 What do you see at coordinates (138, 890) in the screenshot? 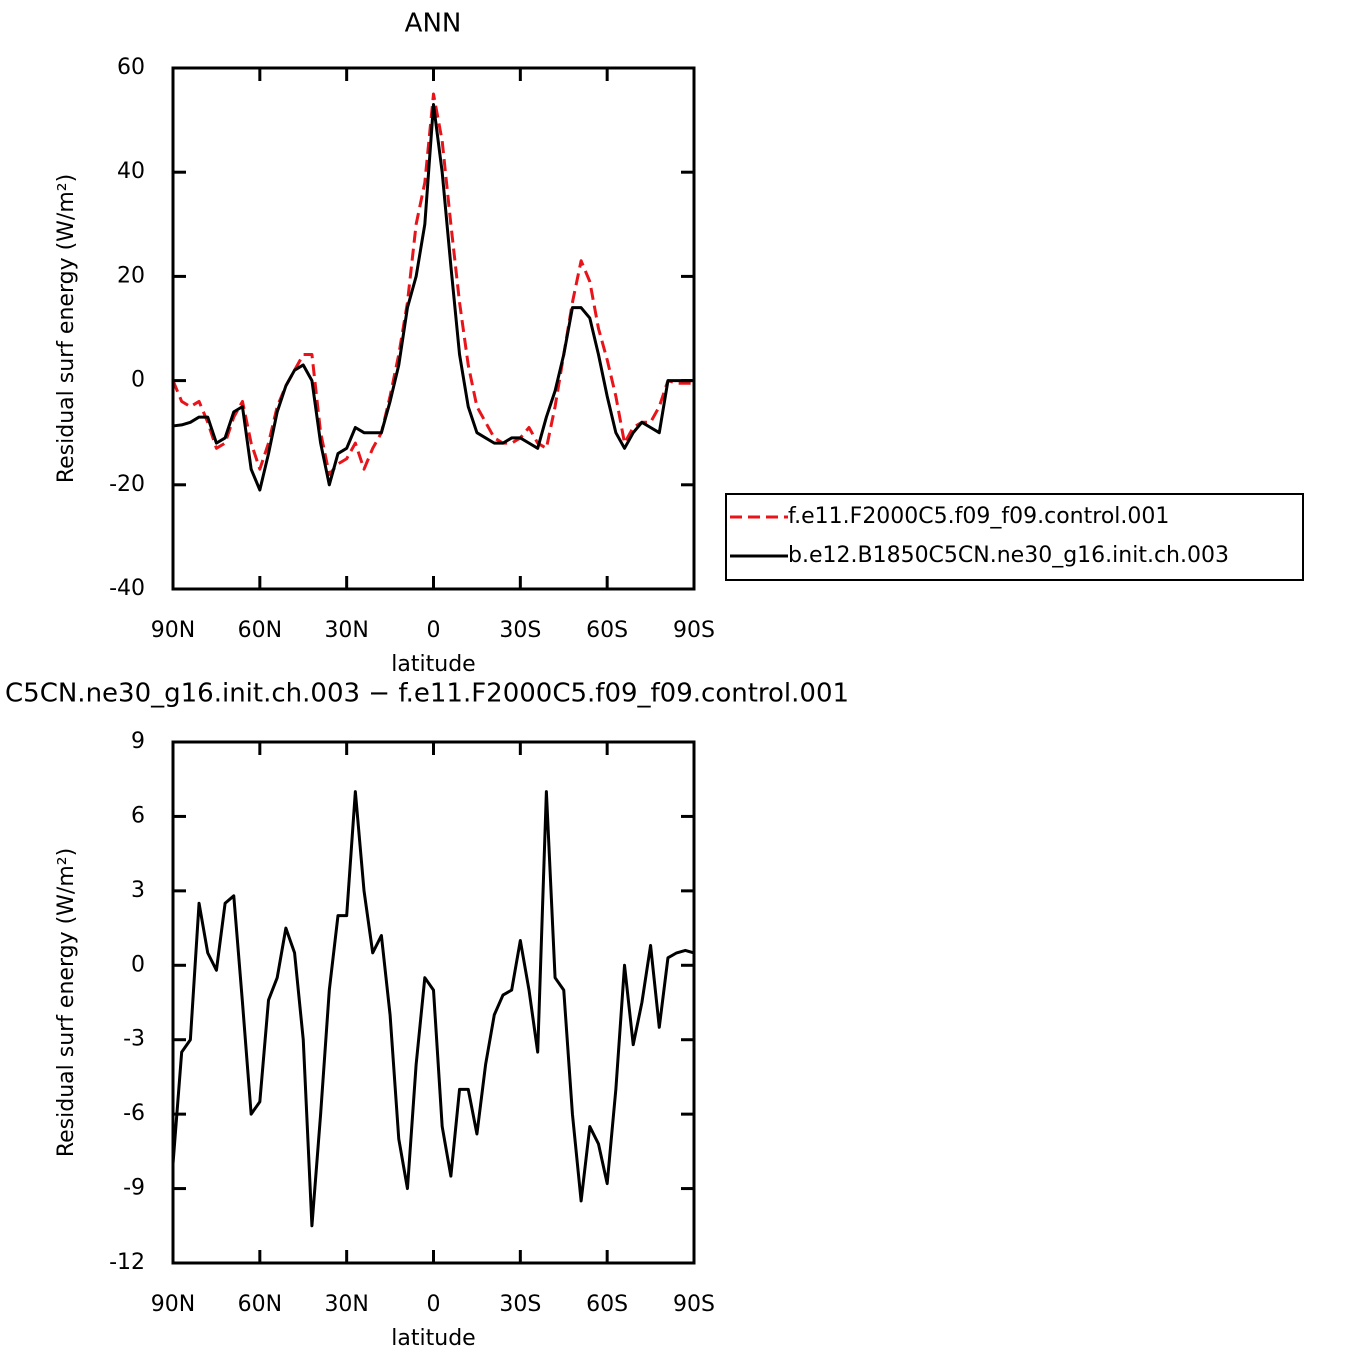
I see `y-tick-label: 3` at bounding box center [138, 890].